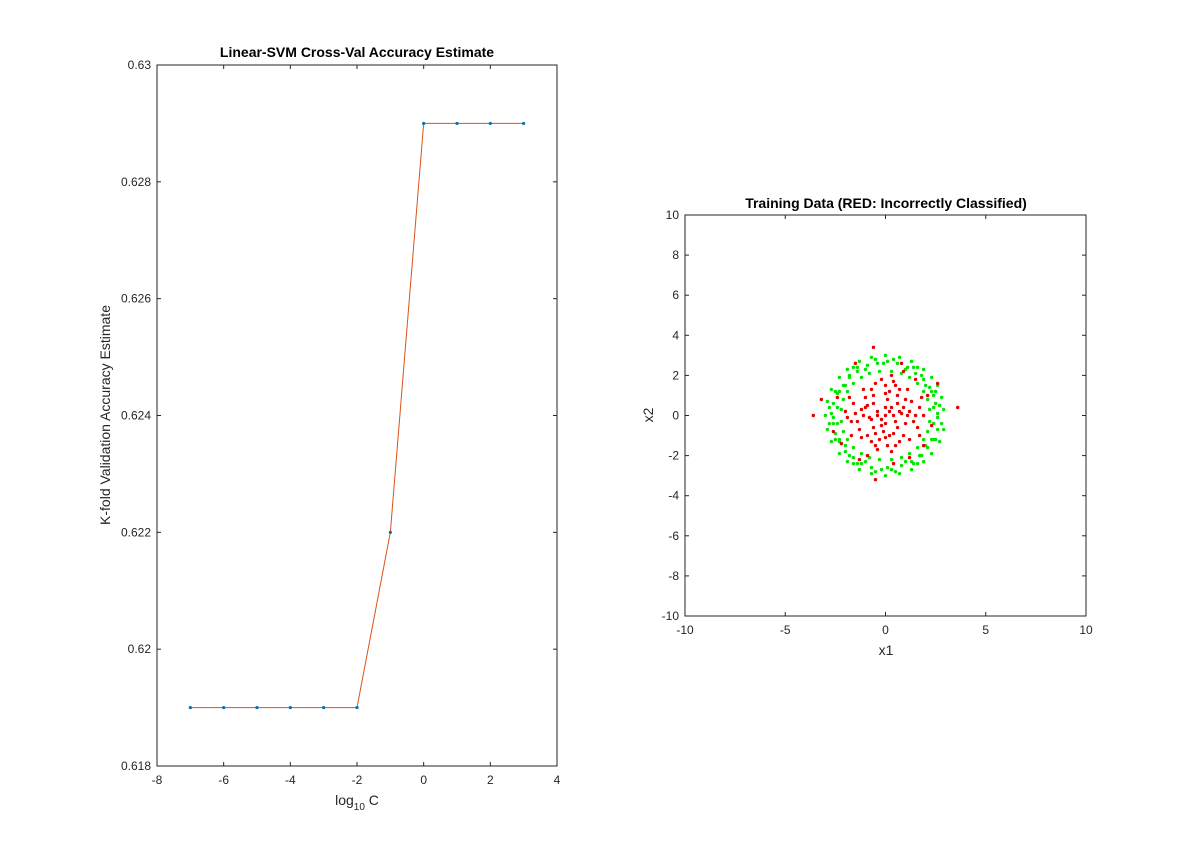 This screenshot has width=1201, height=861. What do you see at coordinates (675, 295) in the screenshot?
I see `scatter-y-tick-label: 6` at bounding box center [675, 295].